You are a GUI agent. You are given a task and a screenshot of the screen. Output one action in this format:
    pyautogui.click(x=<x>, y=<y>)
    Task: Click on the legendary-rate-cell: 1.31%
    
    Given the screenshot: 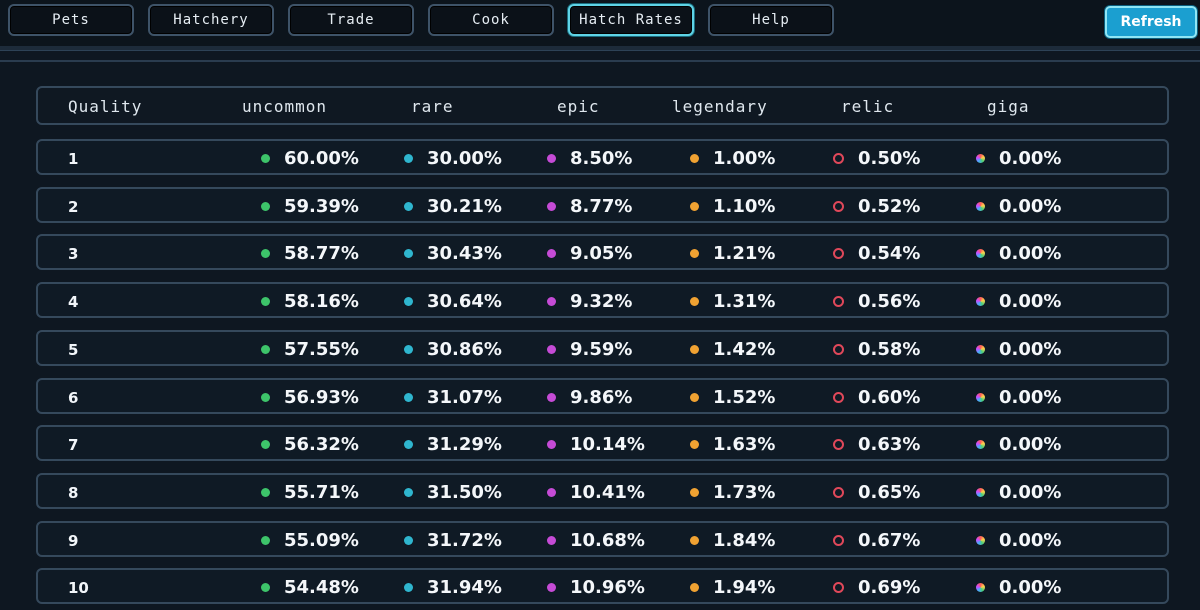 What is the action you would take?
    pyautogui.click(x=732, y=301)
    